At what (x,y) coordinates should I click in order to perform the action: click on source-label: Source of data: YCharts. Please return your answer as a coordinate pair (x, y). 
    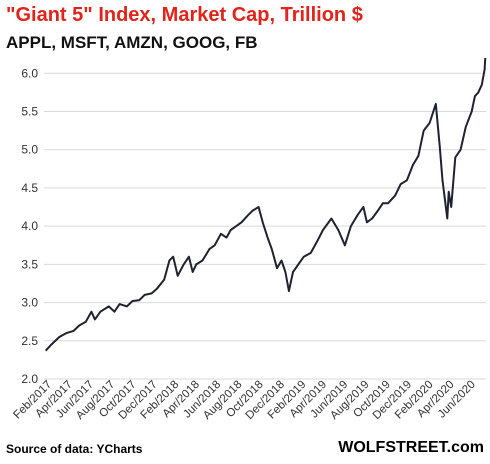
    Looking at the image, I should click on (74, 449).